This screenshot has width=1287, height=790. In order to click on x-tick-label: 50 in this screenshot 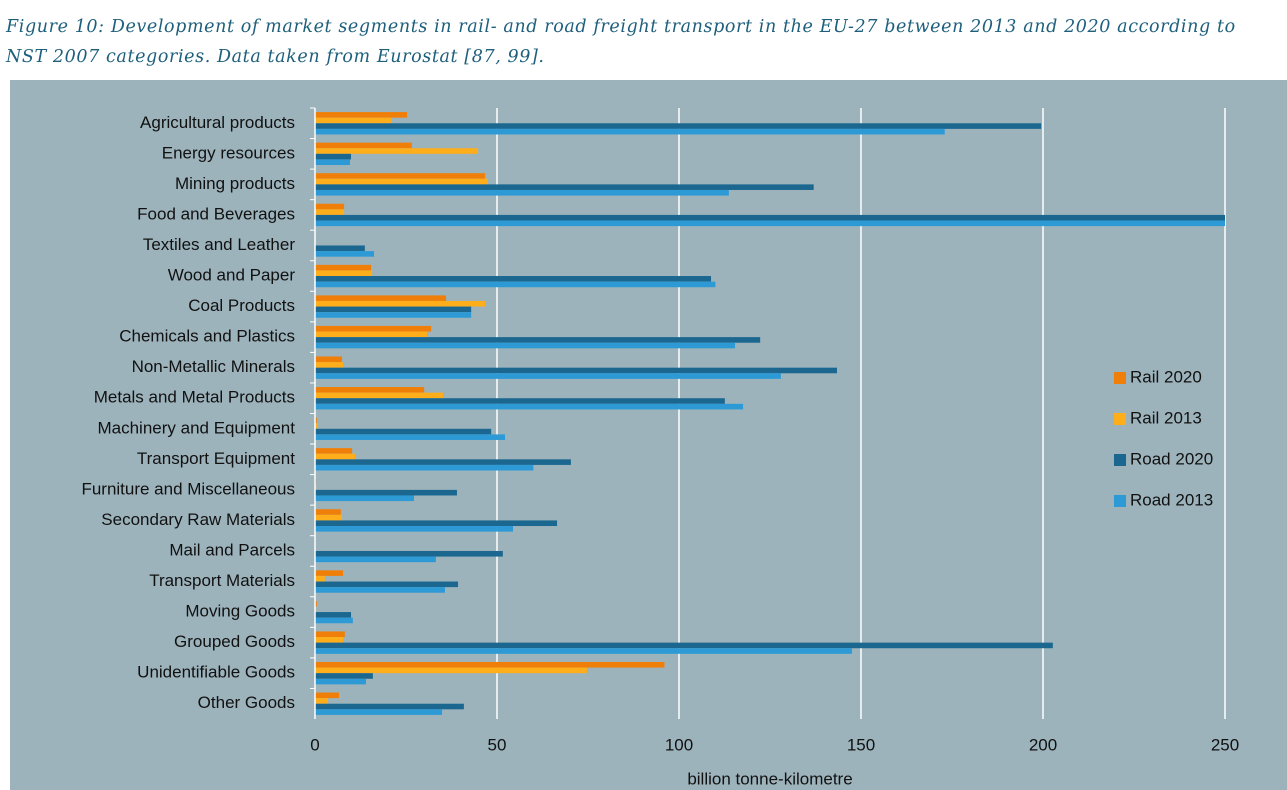, I will do `click(497, 744)`.